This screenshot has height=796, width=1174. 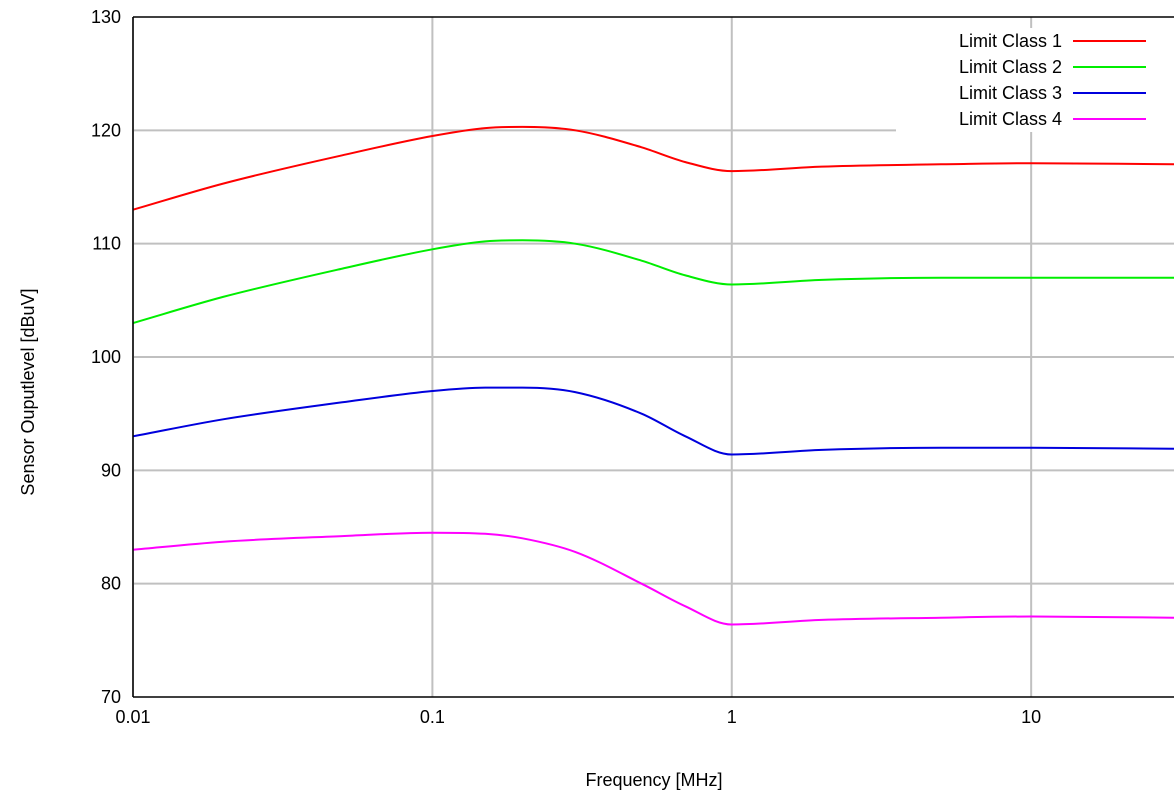 I want to click on y-tick-label: 90, so click(x=111, y=470).